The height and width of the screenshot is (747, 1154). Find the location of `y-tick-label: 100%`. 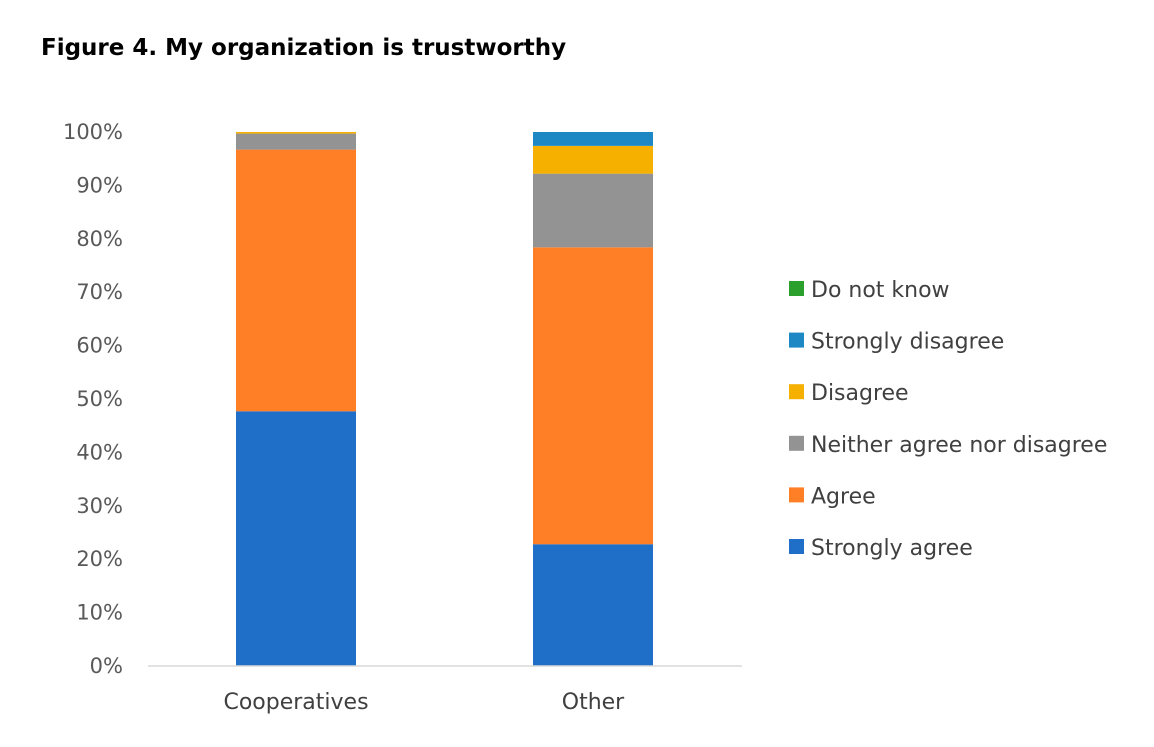

y-tick-label: 100% is located at coordinates (93, 132).